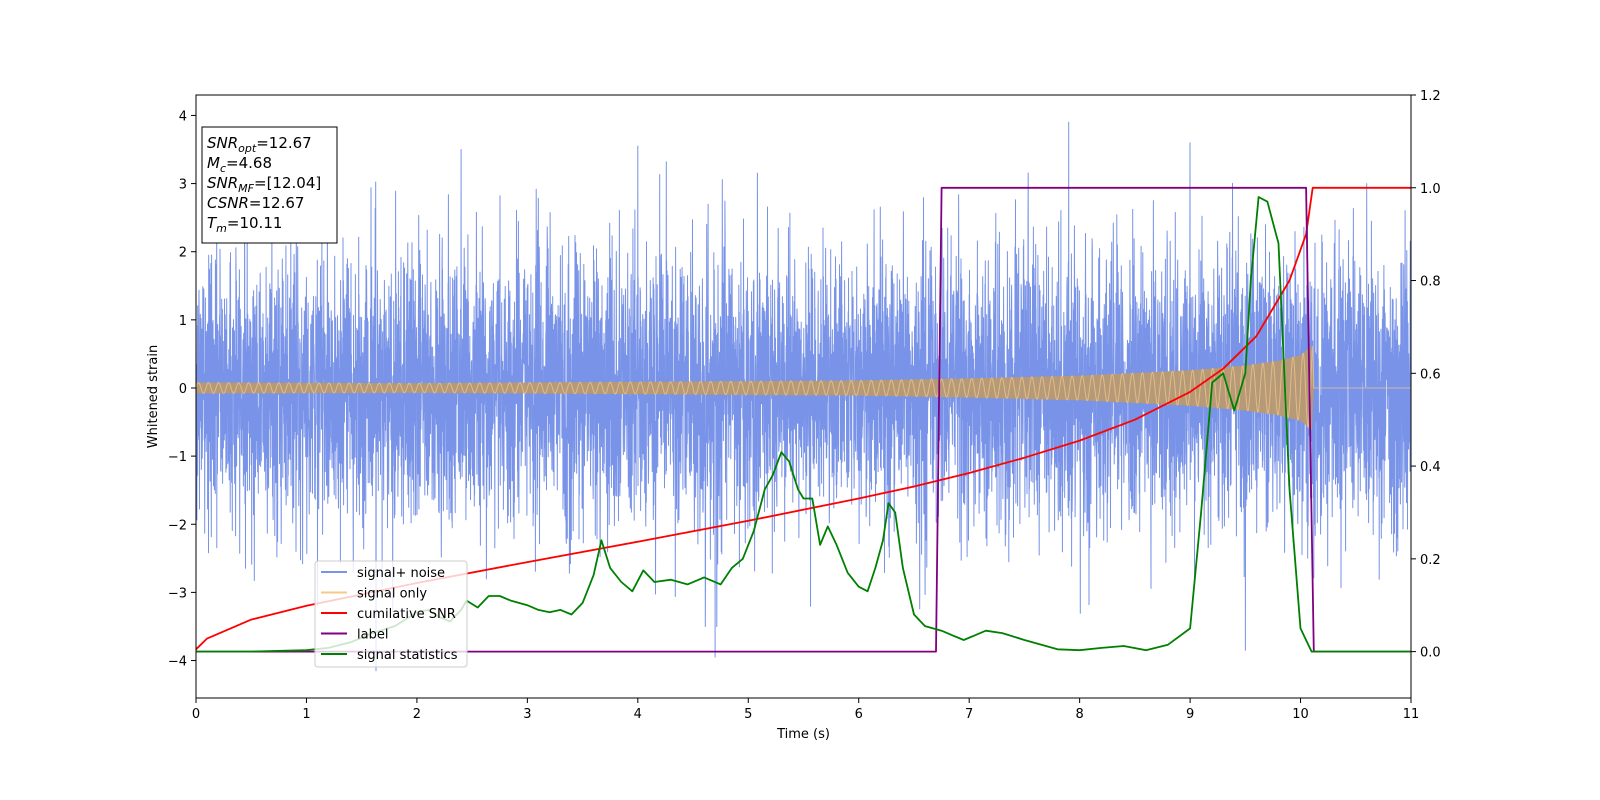  What do you see at coordinates (805, 710) in the screenshot?
I see `x-axis-ticks: 0 1 2 3 4 5 6 7 8 9 10 11` at bounding box center [805, 710].